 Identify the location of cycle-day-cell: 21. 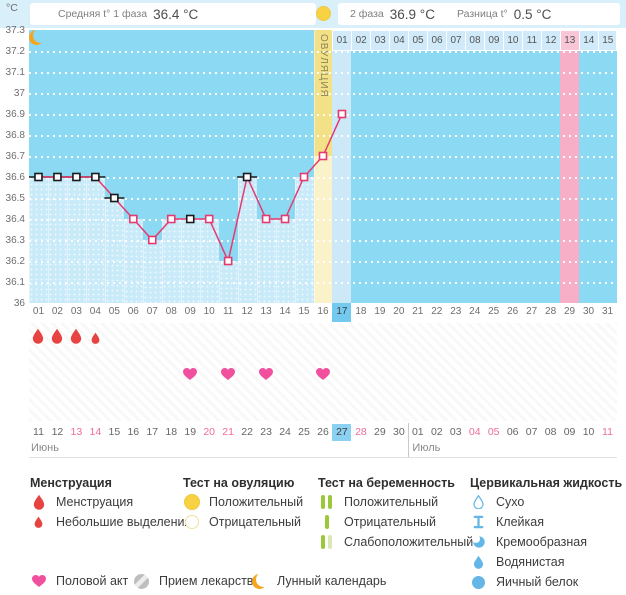
(418, 311).